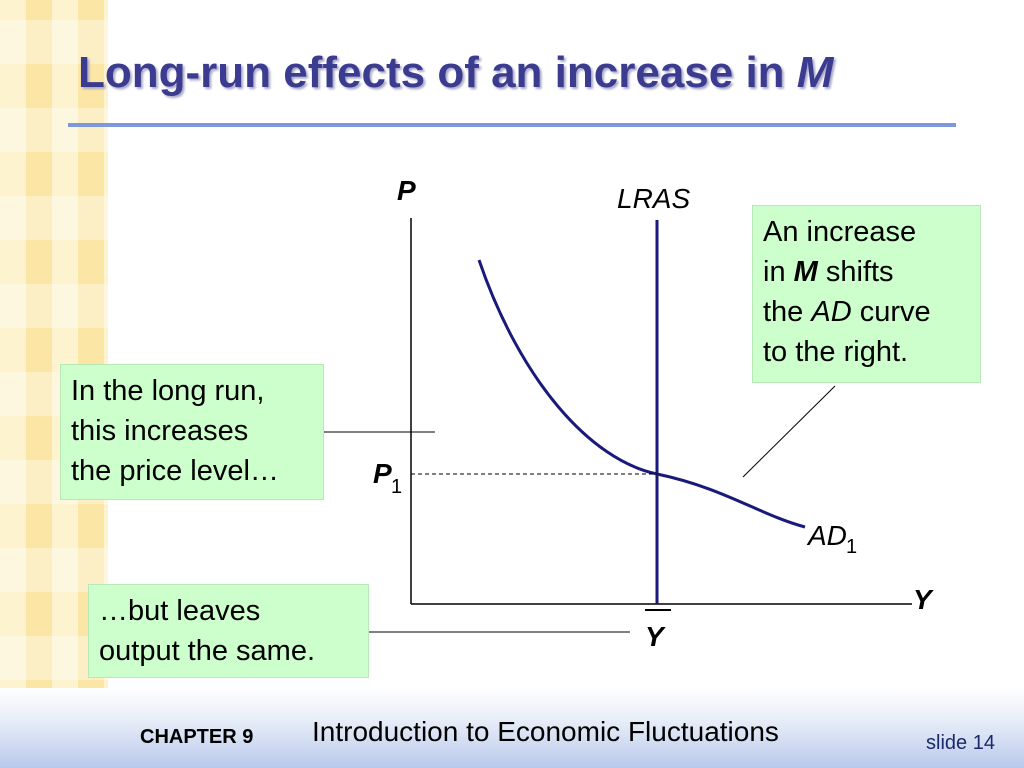  What do you see at coordinates (828, 272) in the screenshot?
I see `callout-line: in M shifts` at bounding box center [828, 272].